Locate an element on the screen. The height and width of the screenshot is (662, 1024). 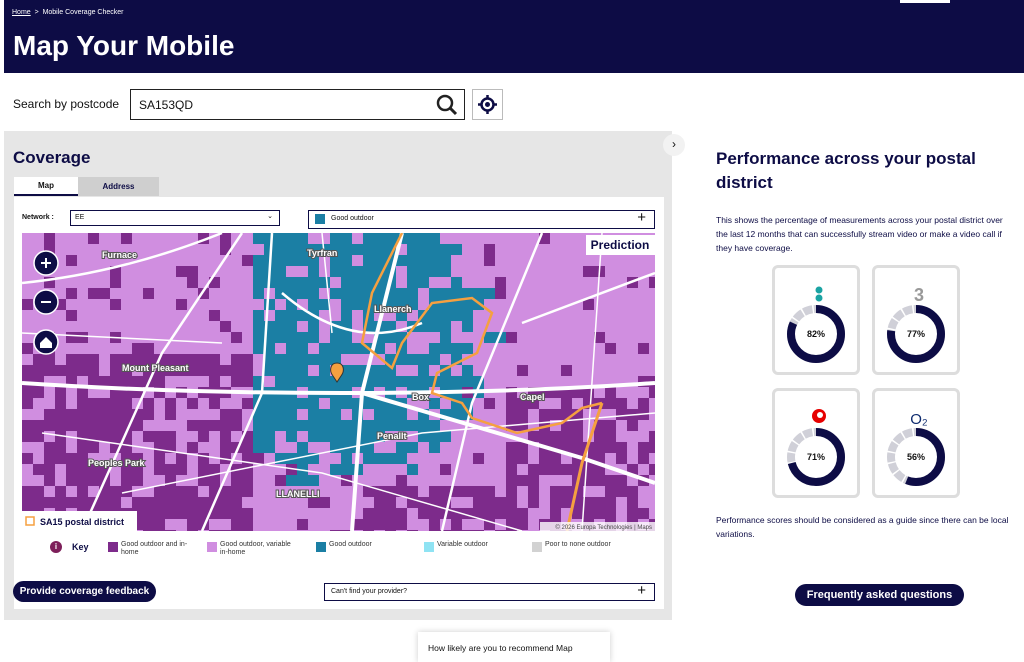
breadcrumb-home: Home is located at coordinates (21, 12).